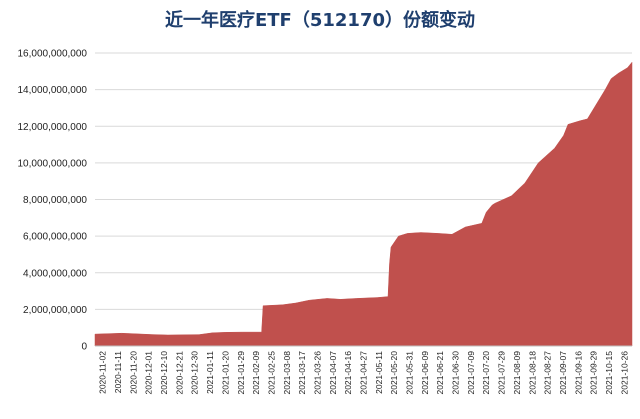 The height and width of the screenshot is (419, 640). I want to click on x-tick-label: 2021-01-29, so click(241, 373).